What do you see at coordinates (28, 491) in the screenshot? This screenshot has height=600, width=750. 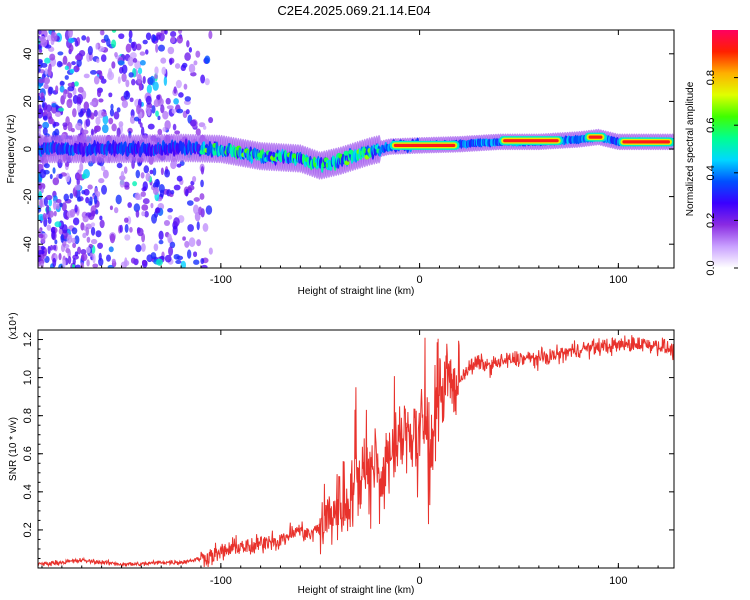 I see `snr-y-tick-label: 0.4` at bounding box center [28, 491].